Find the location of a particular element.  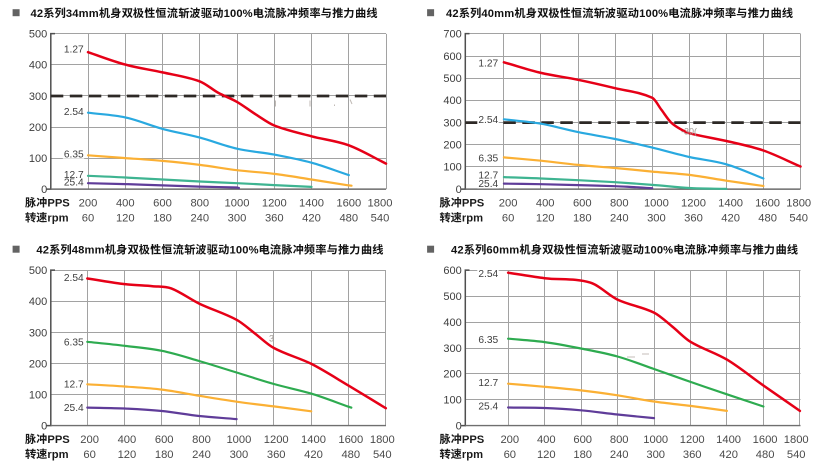

svg-text: 700 is located at coordinates (452, 35).